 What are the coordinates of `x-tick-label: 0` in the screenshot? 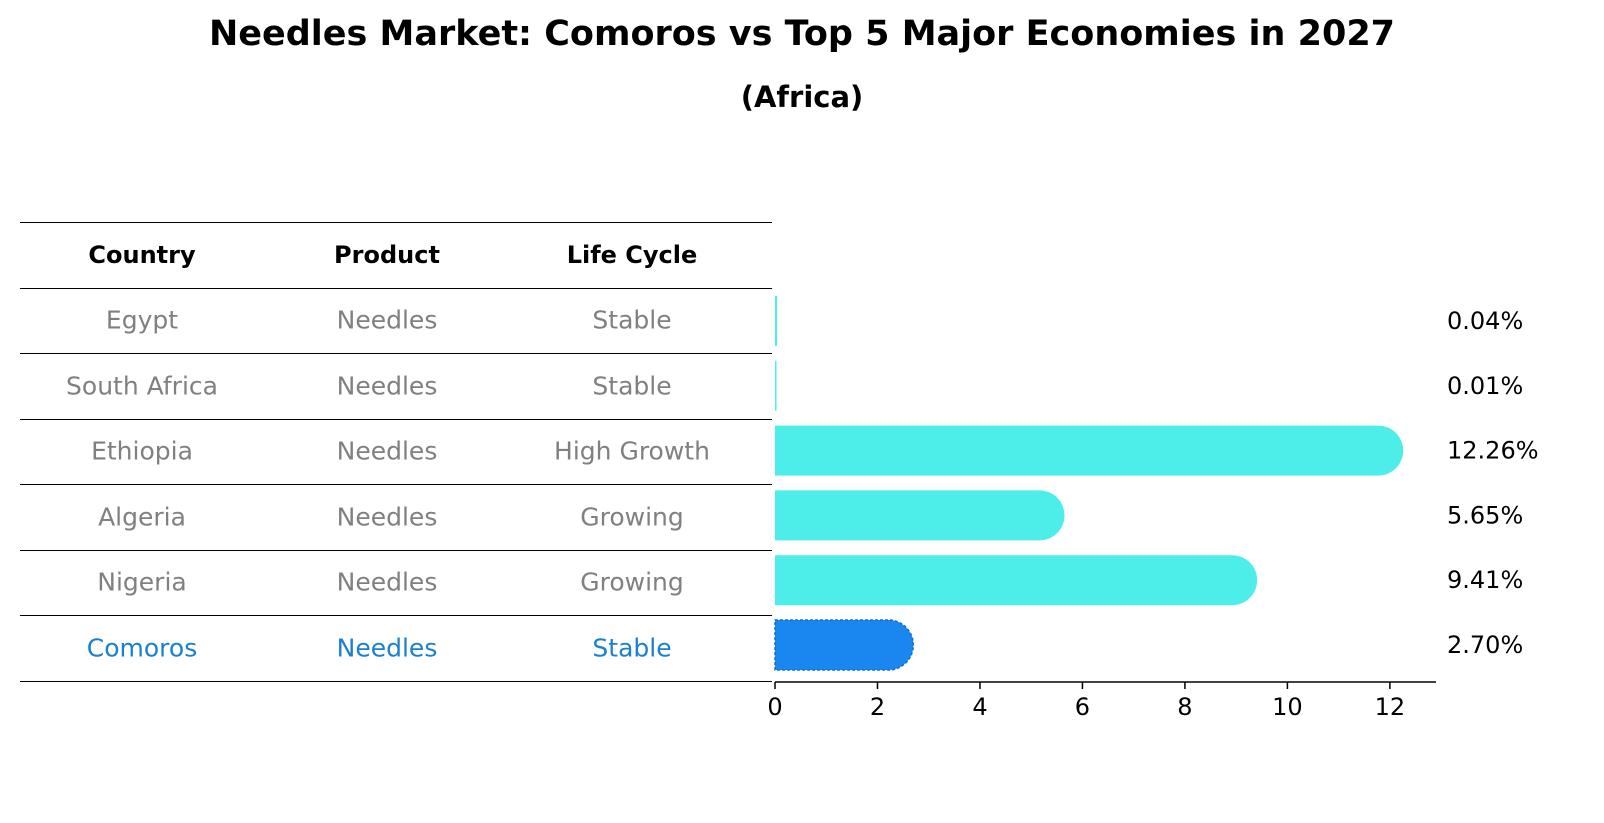 It's located at (774, 707).